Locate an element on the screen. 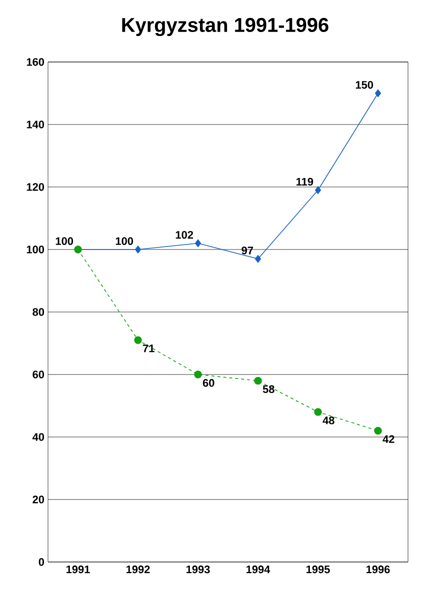  x-tick-label: 1995 is located at coordinates (318, 570).